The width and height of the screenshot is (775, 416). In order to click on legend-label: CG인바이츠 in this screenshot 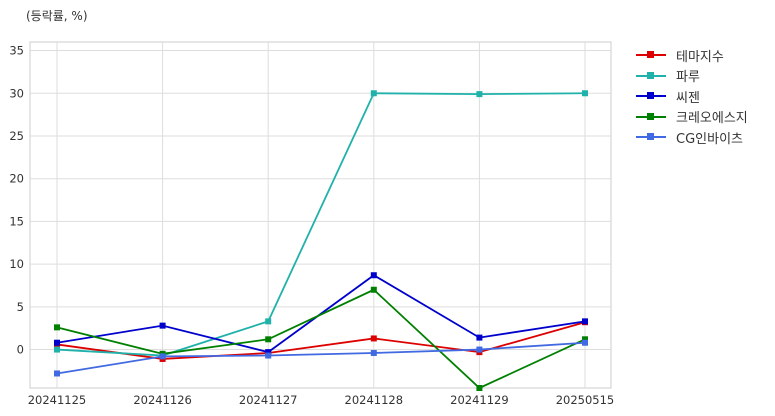, I will do `click(709, 139)`.